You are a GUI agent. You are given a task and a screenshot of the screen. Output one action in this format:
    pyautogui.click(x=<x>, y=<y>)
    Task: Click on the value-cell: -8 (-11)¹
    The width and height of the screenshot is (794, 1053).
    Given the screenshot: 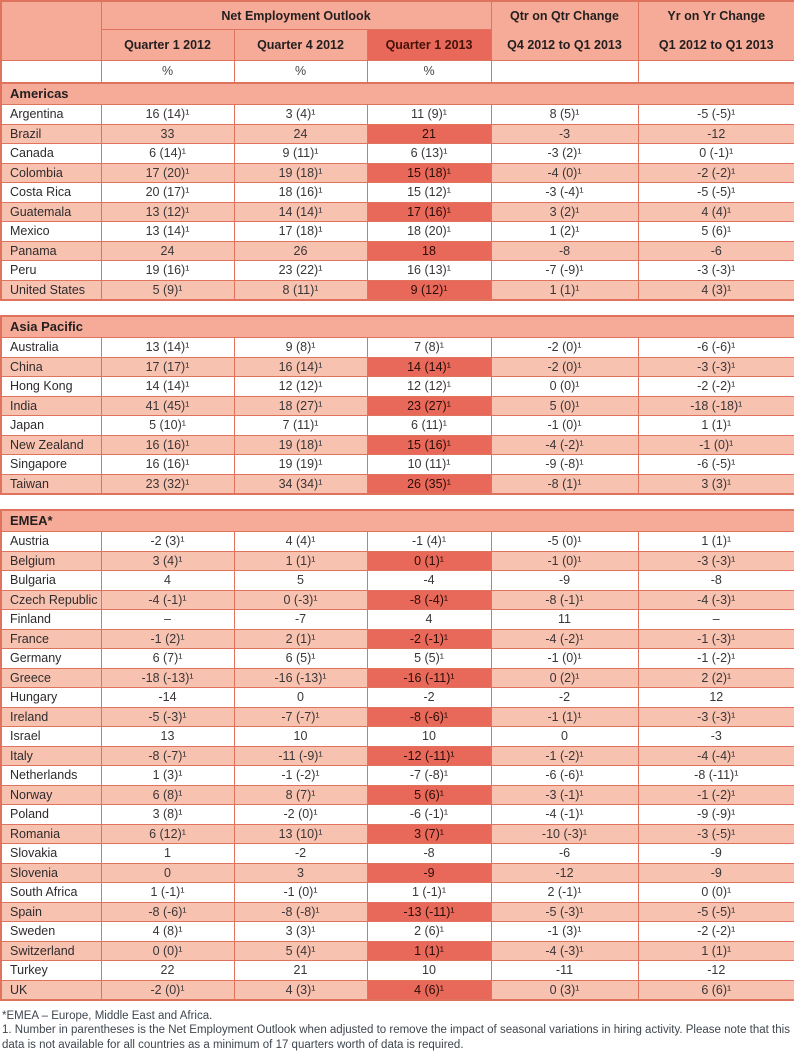 What is the action you would take?
    pyautogui.click(x=716, y=776)
    